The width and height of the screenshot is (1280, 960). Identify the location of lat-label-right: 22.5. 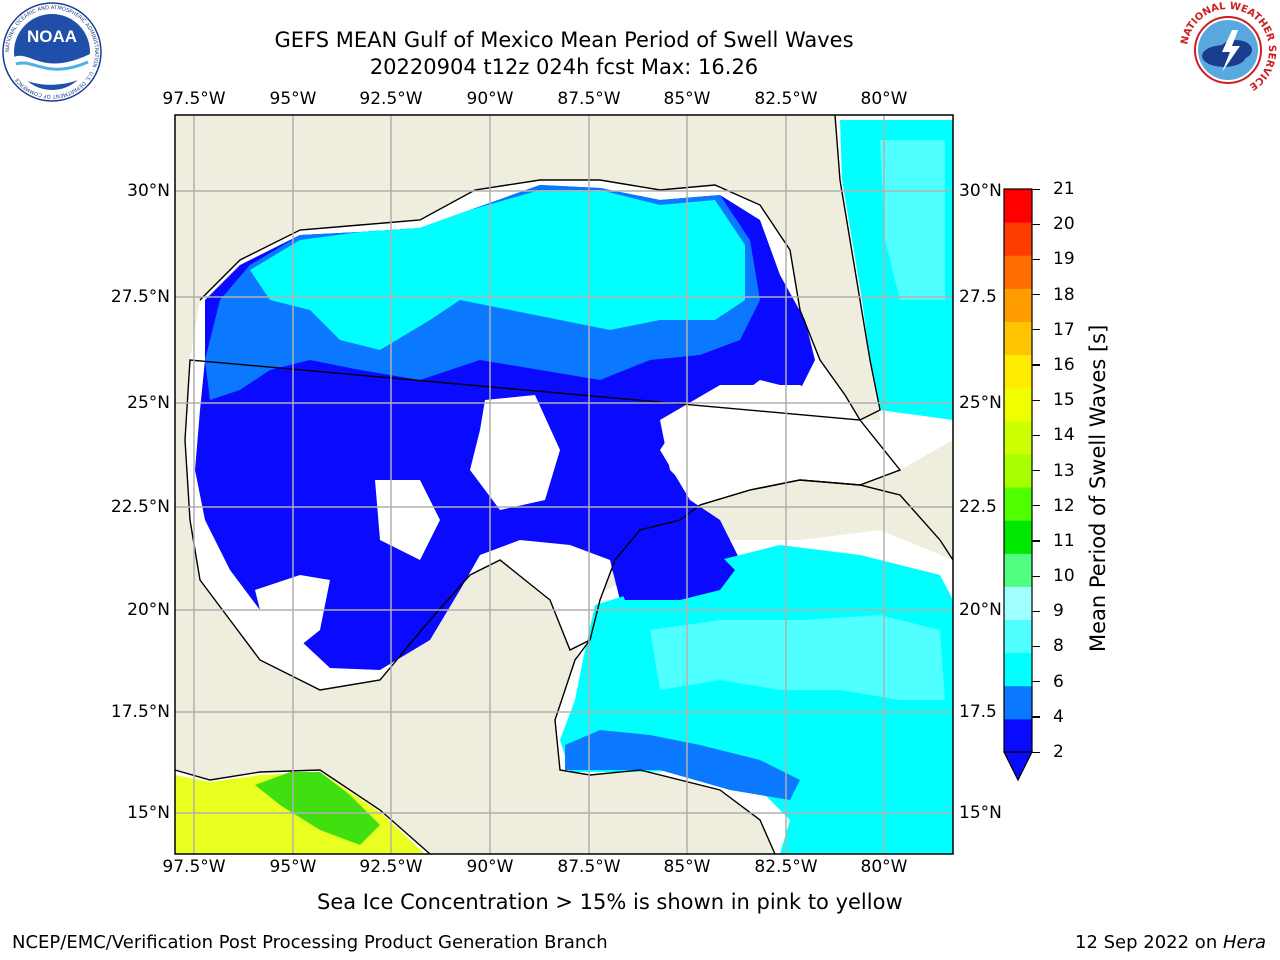
(978, 507).